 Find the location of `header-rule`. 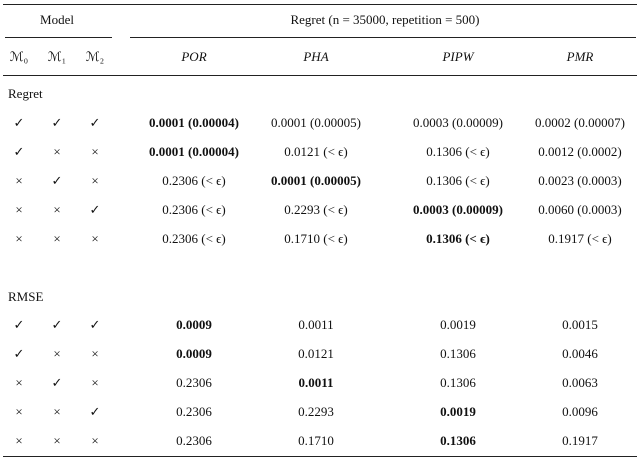

header-rule is located at coordinates (320, 75).